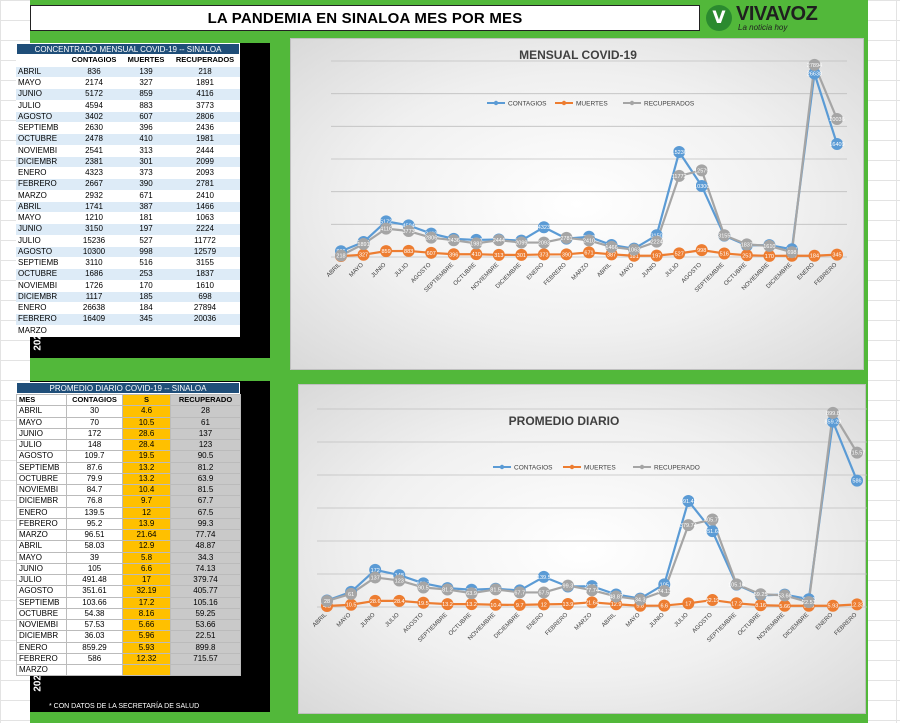 The height and width of the screenshot is (723, 900). Describe the element at coordinates (724, 236) in the screenshot. I see `data-label: 3155` at that location.